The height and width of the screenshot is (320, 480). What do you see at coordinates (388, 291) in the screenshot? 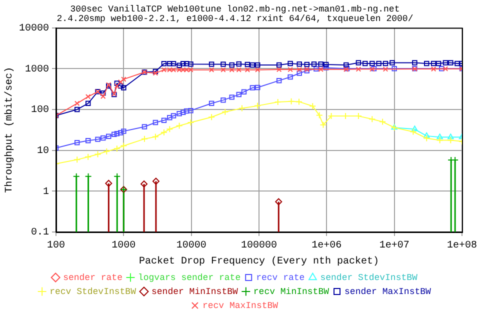
I see `legend-label: sender MaxInstBW` at bounding box center [388, 291].